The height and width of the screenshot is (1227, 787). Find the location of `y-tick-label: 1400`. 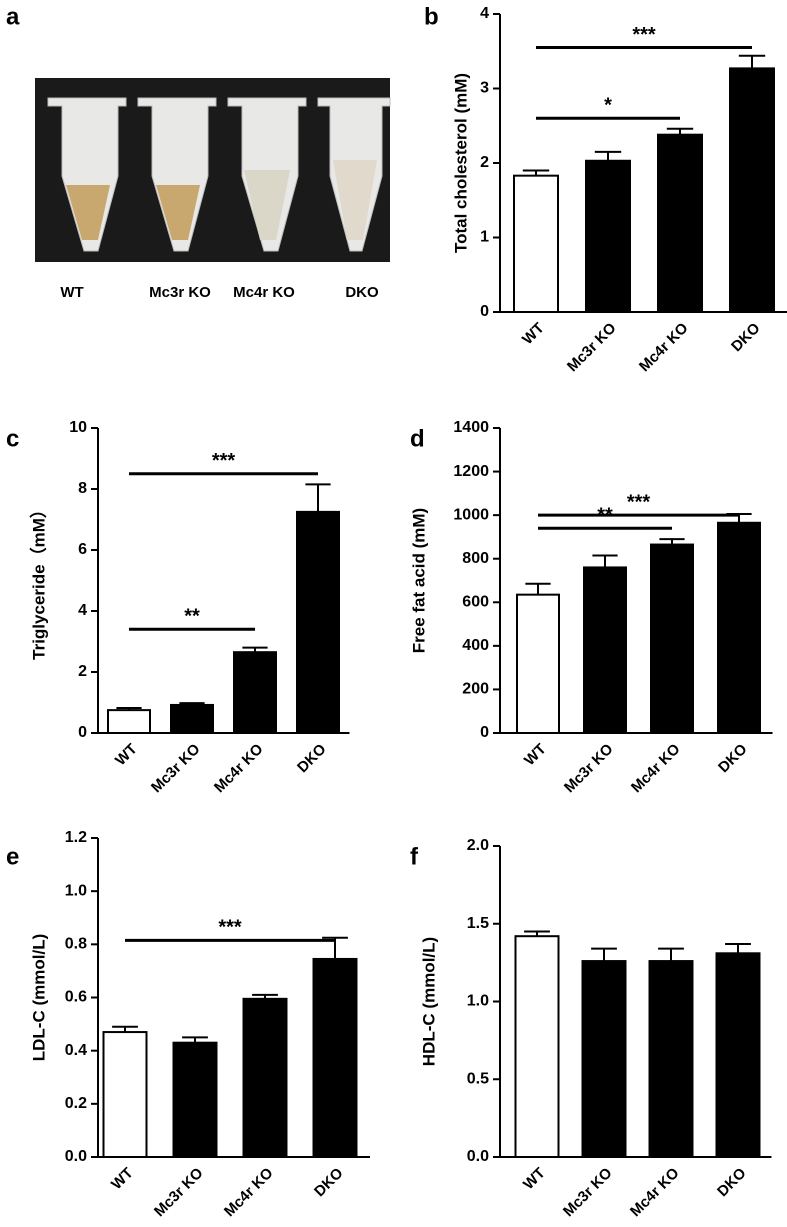

y-tick-label: 1400 is located at coordinates (471, 427).